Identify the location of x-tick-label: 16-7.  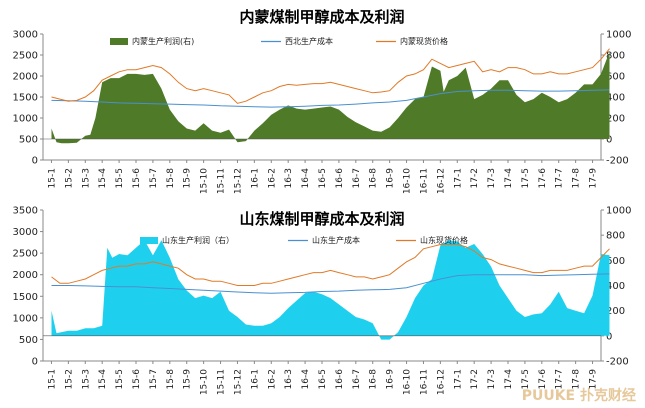
(357, 379).